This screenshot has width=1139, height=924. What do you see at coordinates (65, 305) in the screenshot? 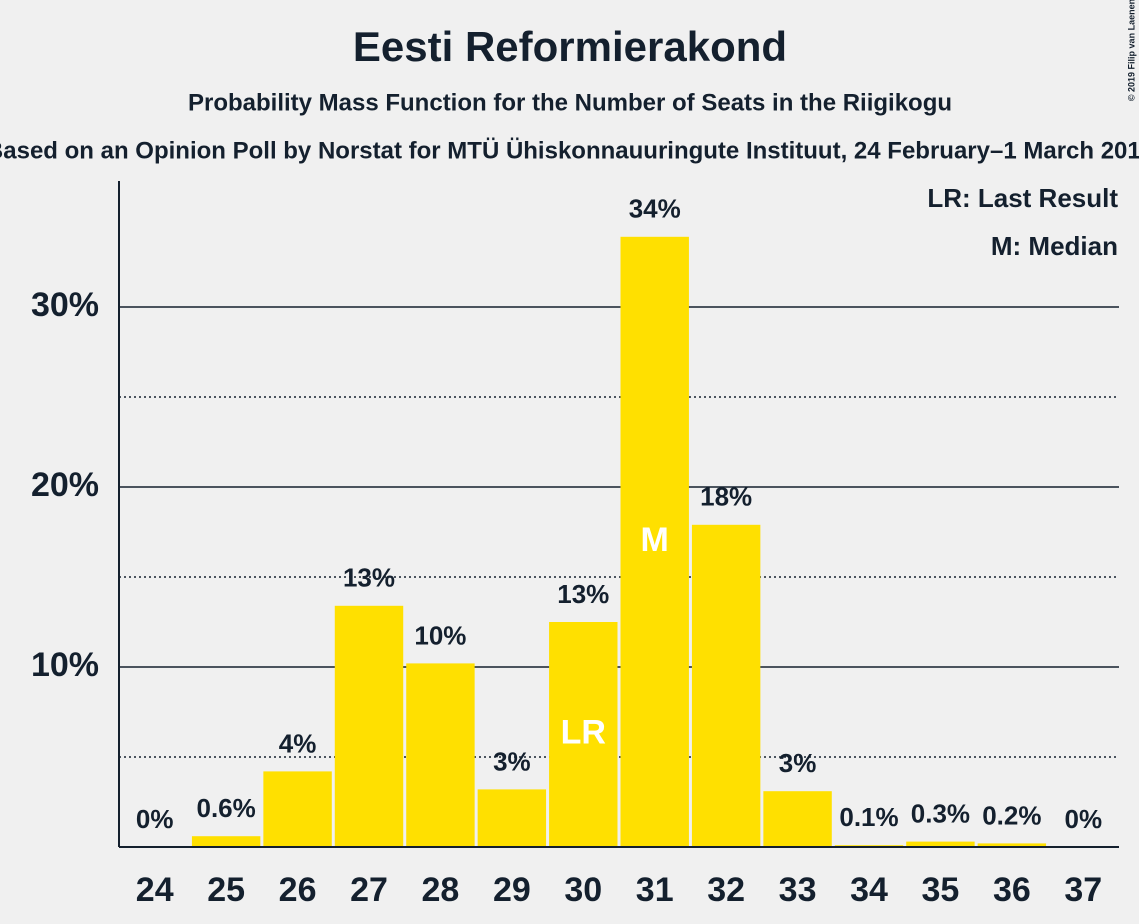
I see `y-tick-label: 30%` at bounding box center [65, 305].